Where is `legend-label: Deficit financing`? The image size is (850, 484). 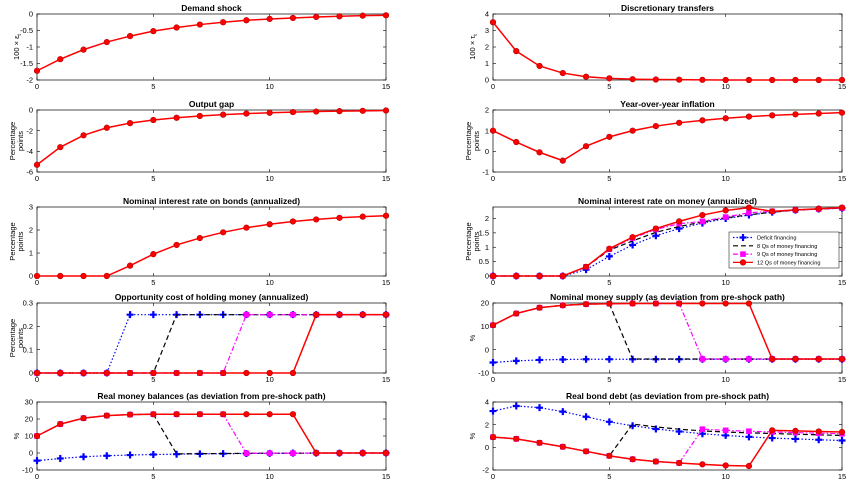 legend-label: Deficit financing is located at coordinates (777, 239).